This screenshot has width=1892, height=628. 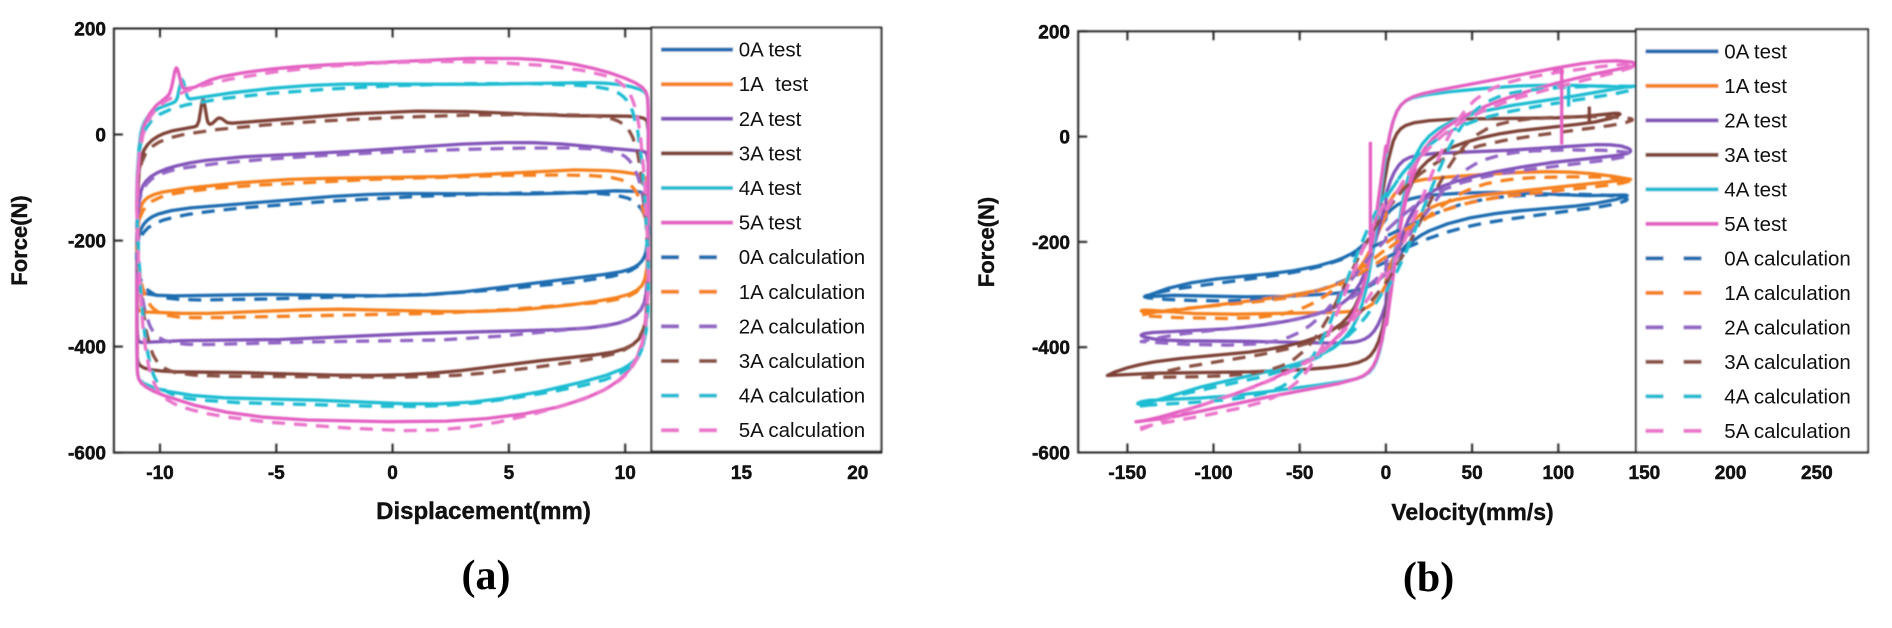 I want to click on svg-text: 5, so click(x=509, y=473).